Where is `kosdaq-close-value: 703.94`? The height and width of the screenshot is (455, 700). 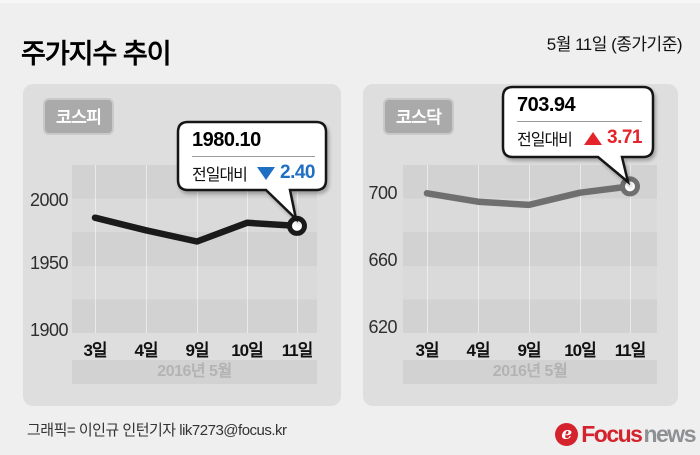
kosdaq-close-value: 703.94 is located at coordinates (546, 105).